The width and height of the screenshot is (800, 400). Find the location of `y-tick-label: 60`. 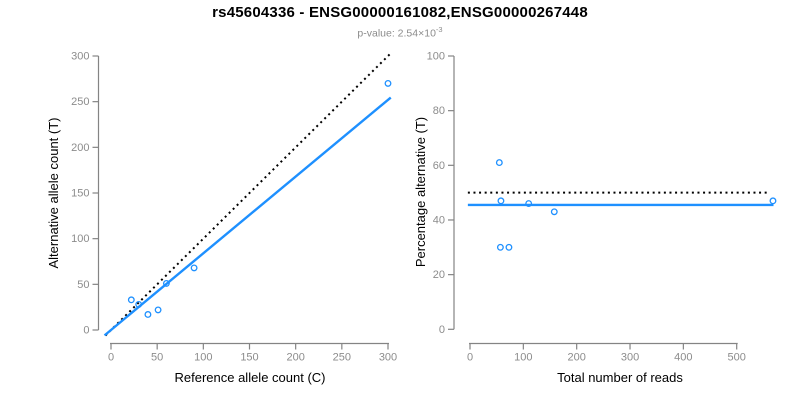

y-tick-label: 60 is located at coordinates (439, 166).